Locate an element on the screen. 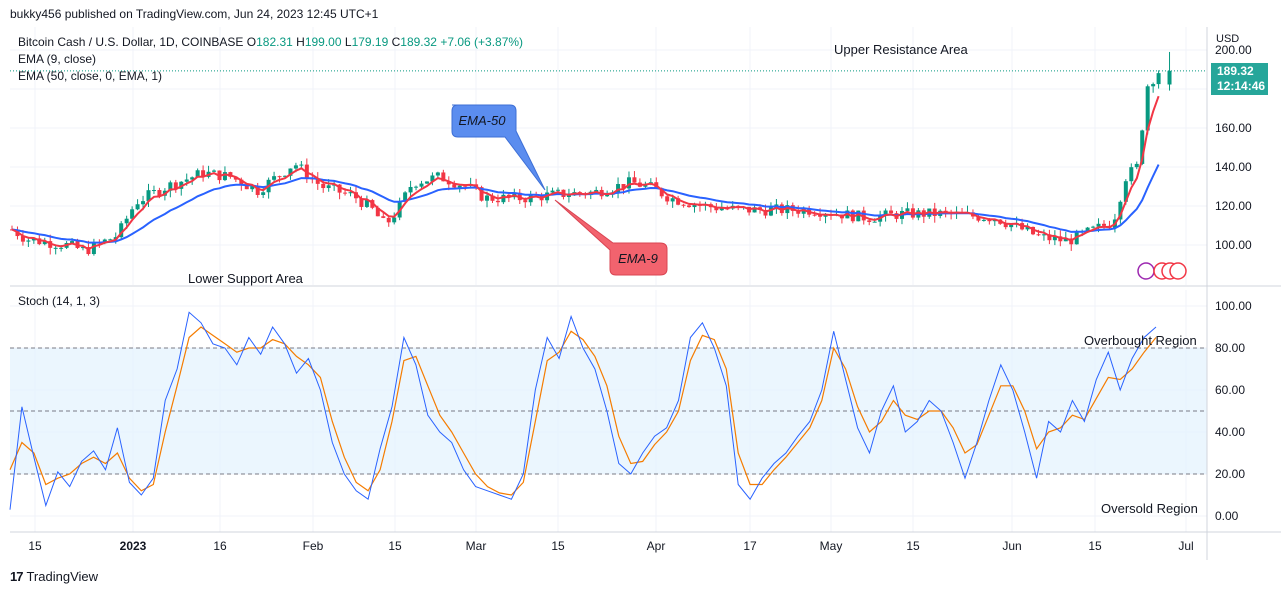  stoch-legend: Stoch (14, 1, 3) is located at coordinates (59, 301).